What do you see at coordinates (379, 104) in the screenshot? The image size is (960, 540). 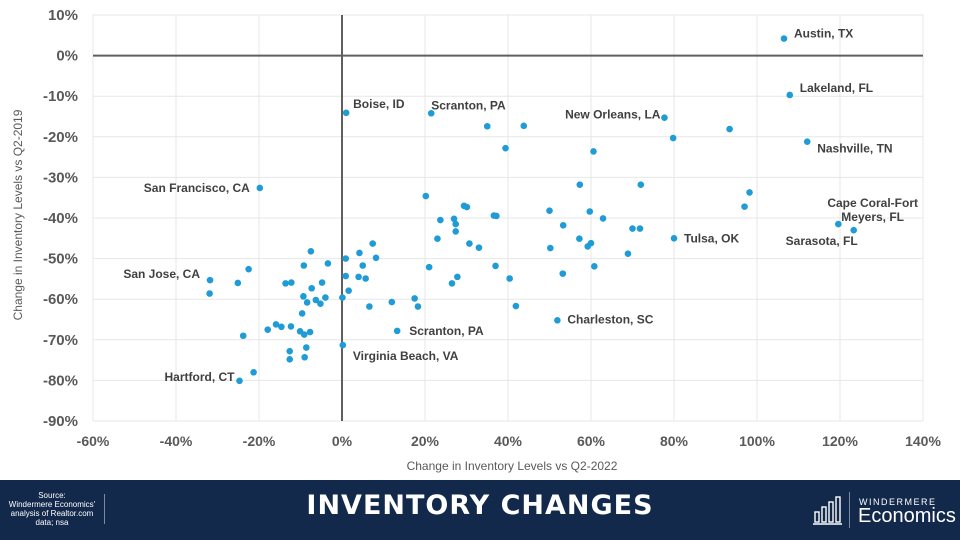 I see `point-label: Boise, ID` at bounding box center [379, 104].